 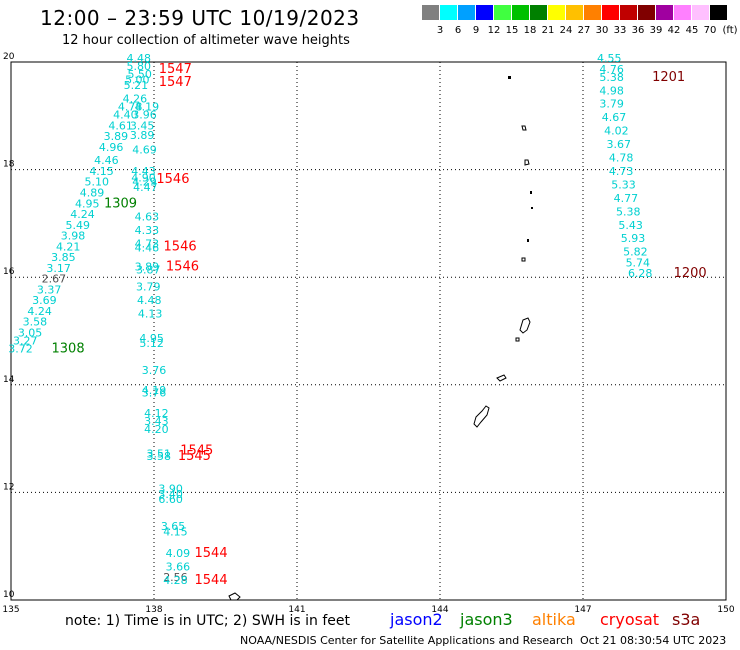 I want to click on wave-height-value: 6.60, so click(x=170, y=499).